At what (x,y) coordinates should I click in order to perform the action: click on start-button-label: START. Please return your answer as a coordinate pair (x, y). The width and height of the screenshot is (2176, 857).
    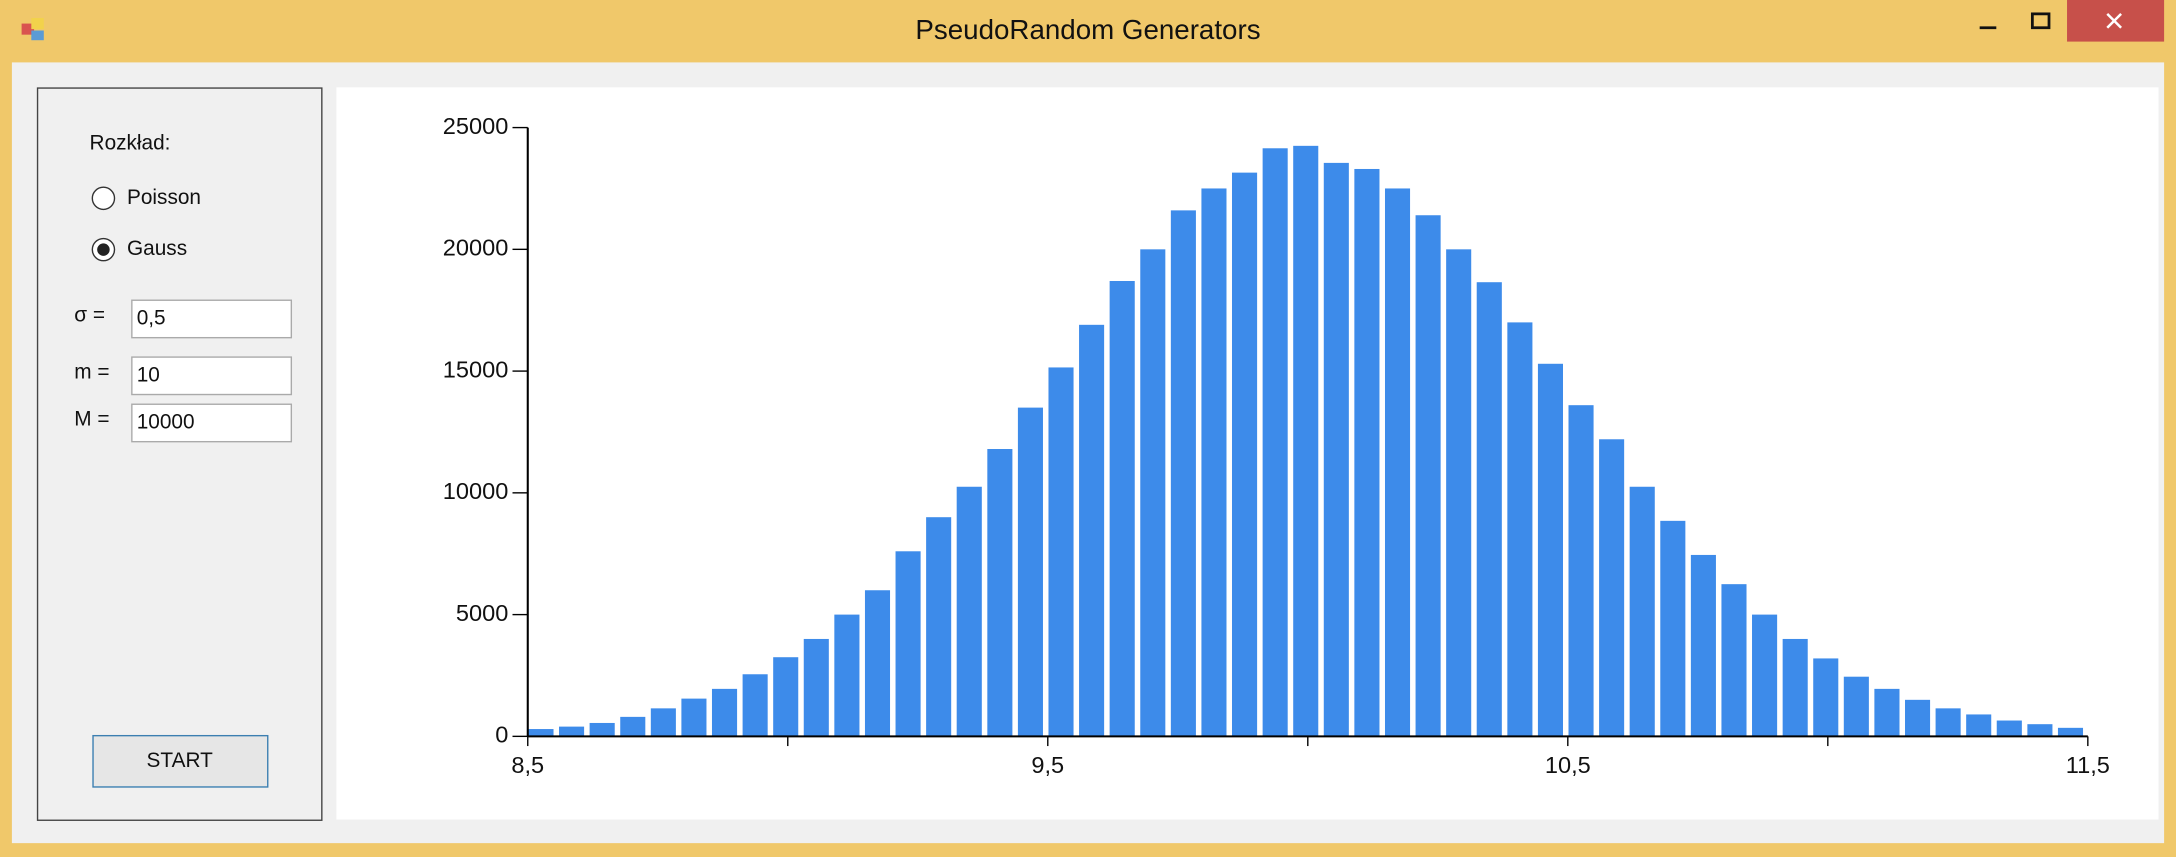
    Looking at the image, I should click on (180, 760).